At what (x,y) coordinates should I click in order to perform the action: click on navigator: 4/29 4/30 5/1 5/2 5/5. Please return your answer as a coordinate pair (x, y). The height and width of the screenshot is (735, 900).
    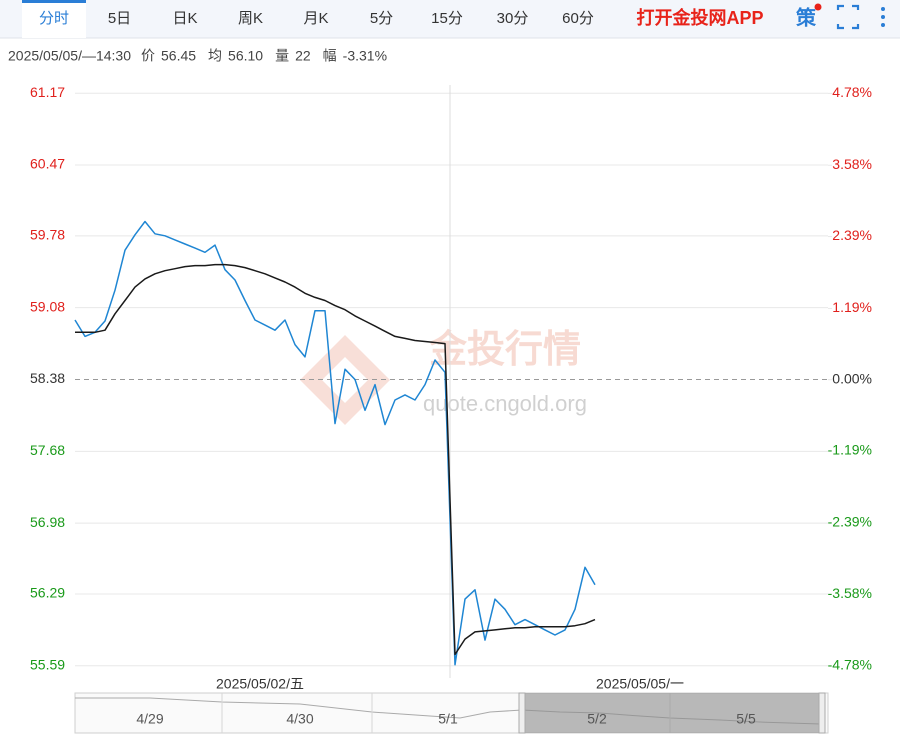
    Looking at the image, I should click on (451, 713).